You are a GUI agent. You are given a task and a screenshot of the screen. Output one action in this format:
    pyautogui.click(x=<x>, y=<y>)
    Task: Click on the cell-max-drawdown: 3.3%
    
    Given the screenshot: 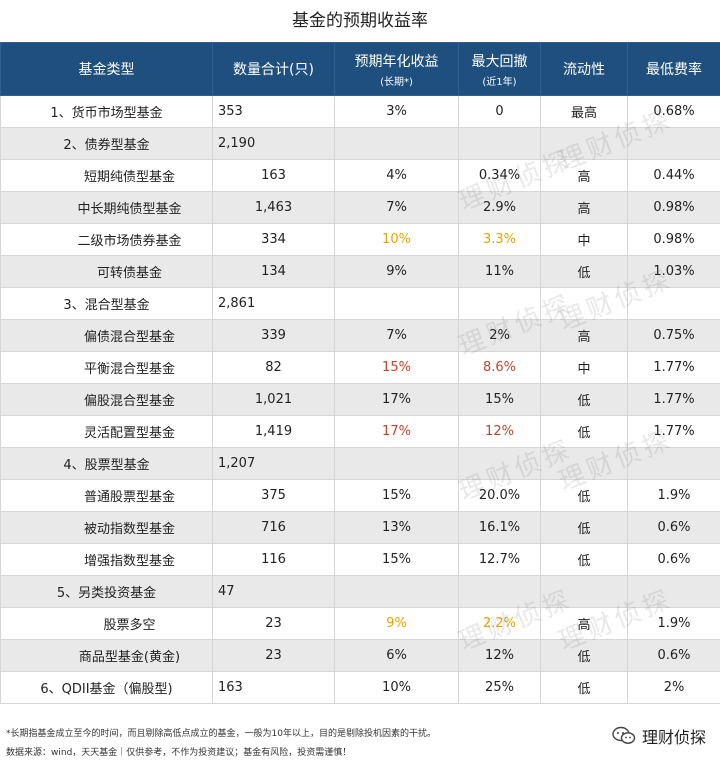 What is the action you would take?
    pyautogui.click(x=499, y=239)
    